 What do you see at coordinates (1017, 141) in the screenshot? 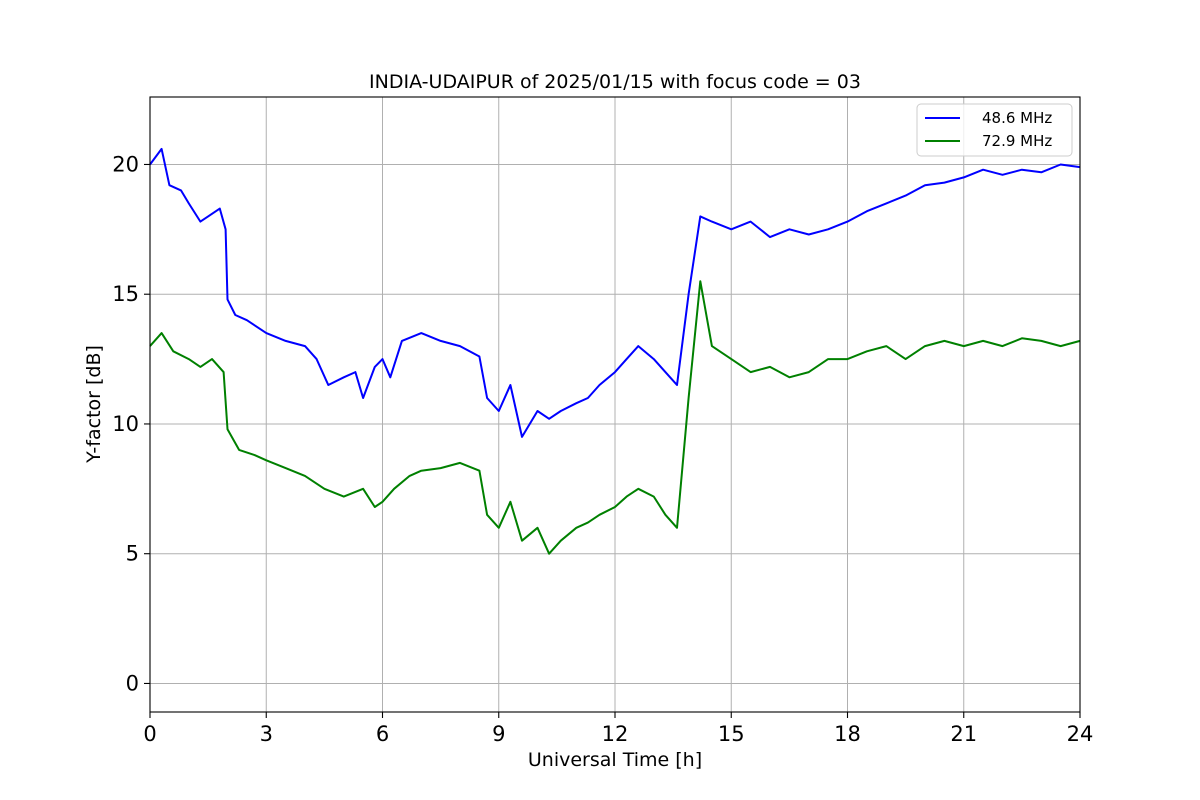
I see `legend-label-72-9-mhz: 72.9 MHz` at bounding box center [1017, 141].